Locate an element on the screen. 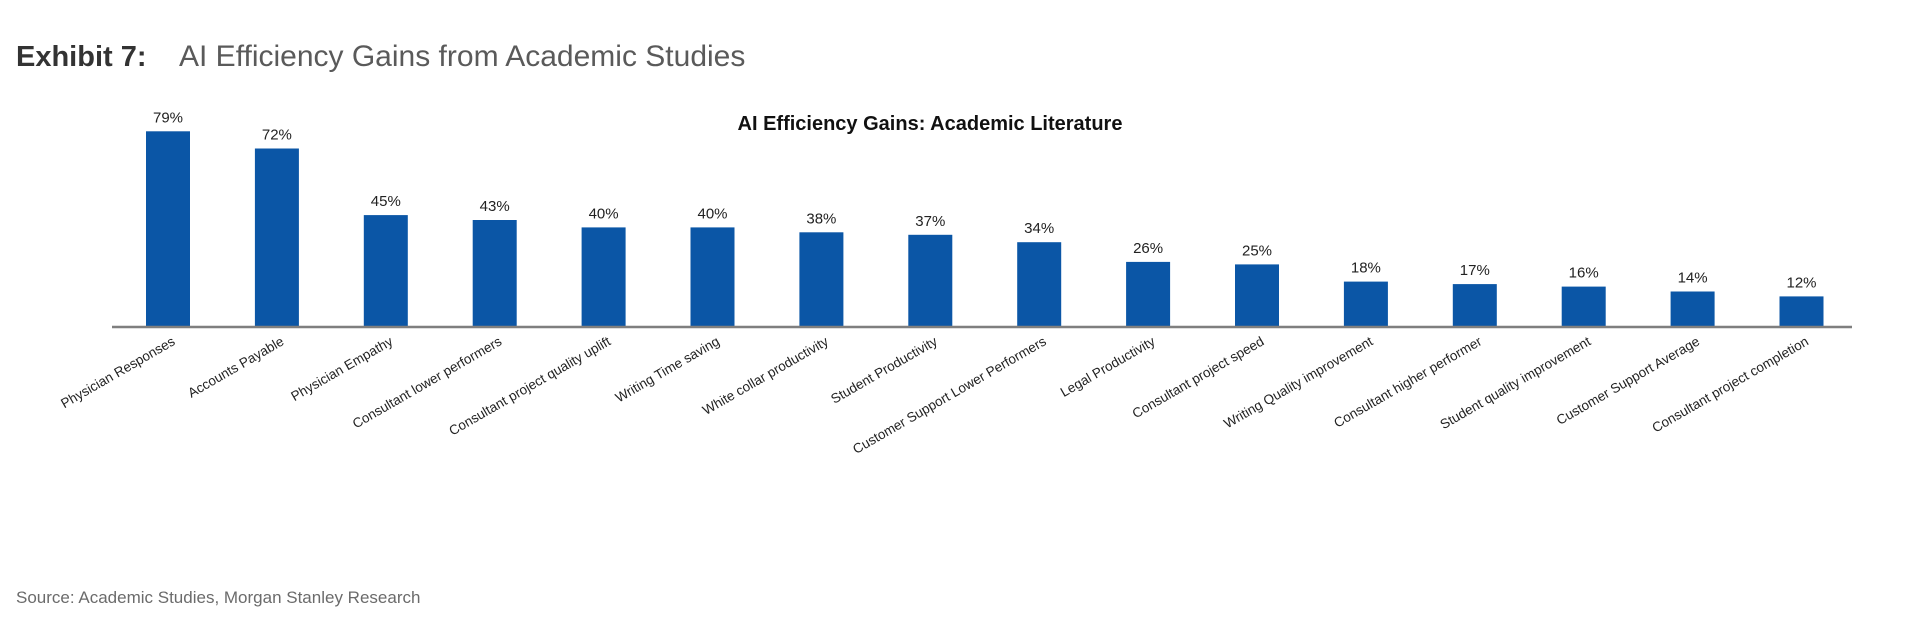 Image resolution: width=1920 pixels, height=634 pixels. bar-physician-empathy is located at coordinates (385, 270).